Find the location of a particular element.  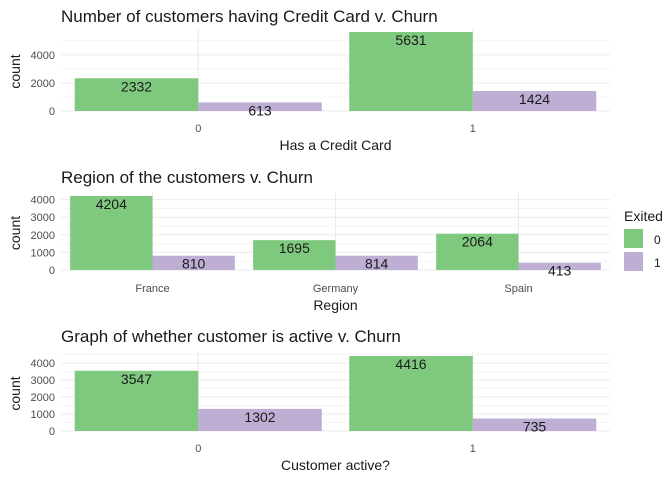

data-label: 1695 is located at coordinates (294, 248).